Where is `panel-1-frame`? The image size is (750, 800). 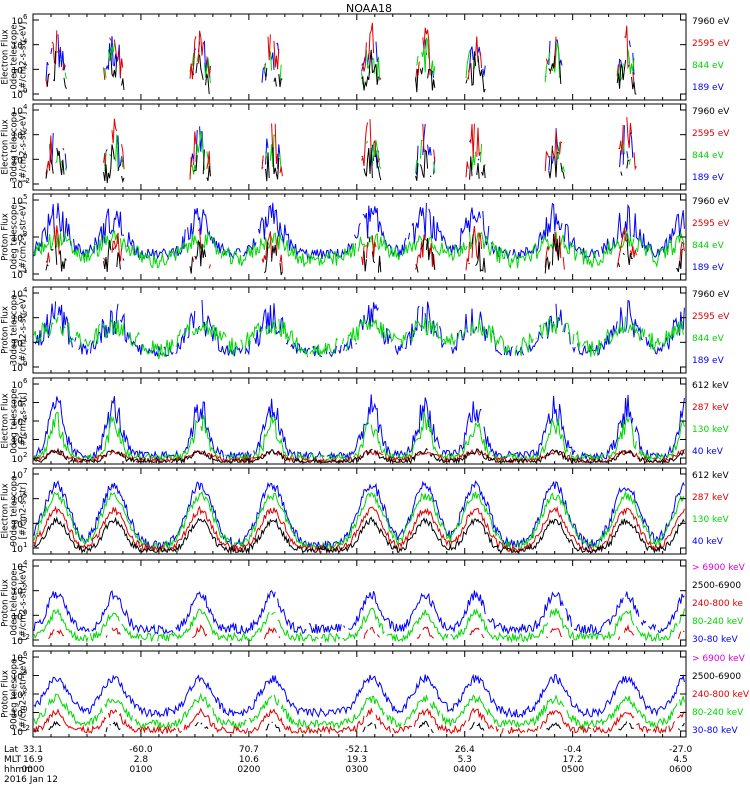 panel-1-frame is located at coordinates (359, 57).